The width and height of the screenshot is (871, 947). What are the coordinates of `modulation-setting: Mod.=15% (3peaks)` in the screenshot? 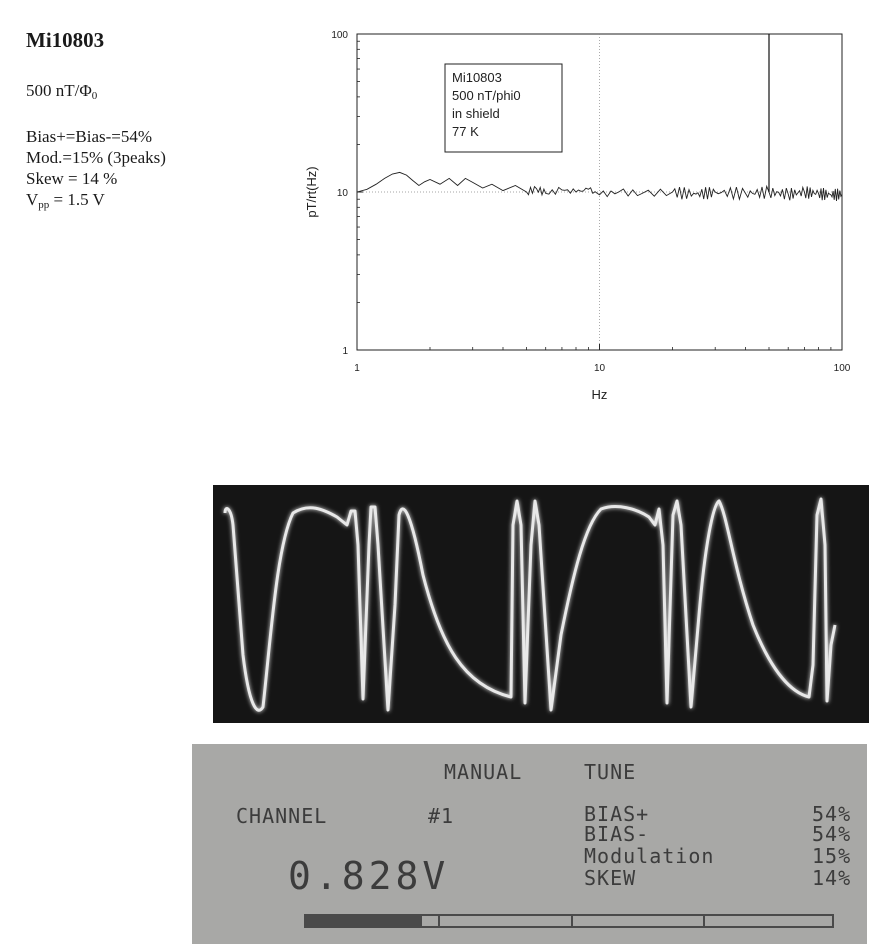 It's located at (96, 157).